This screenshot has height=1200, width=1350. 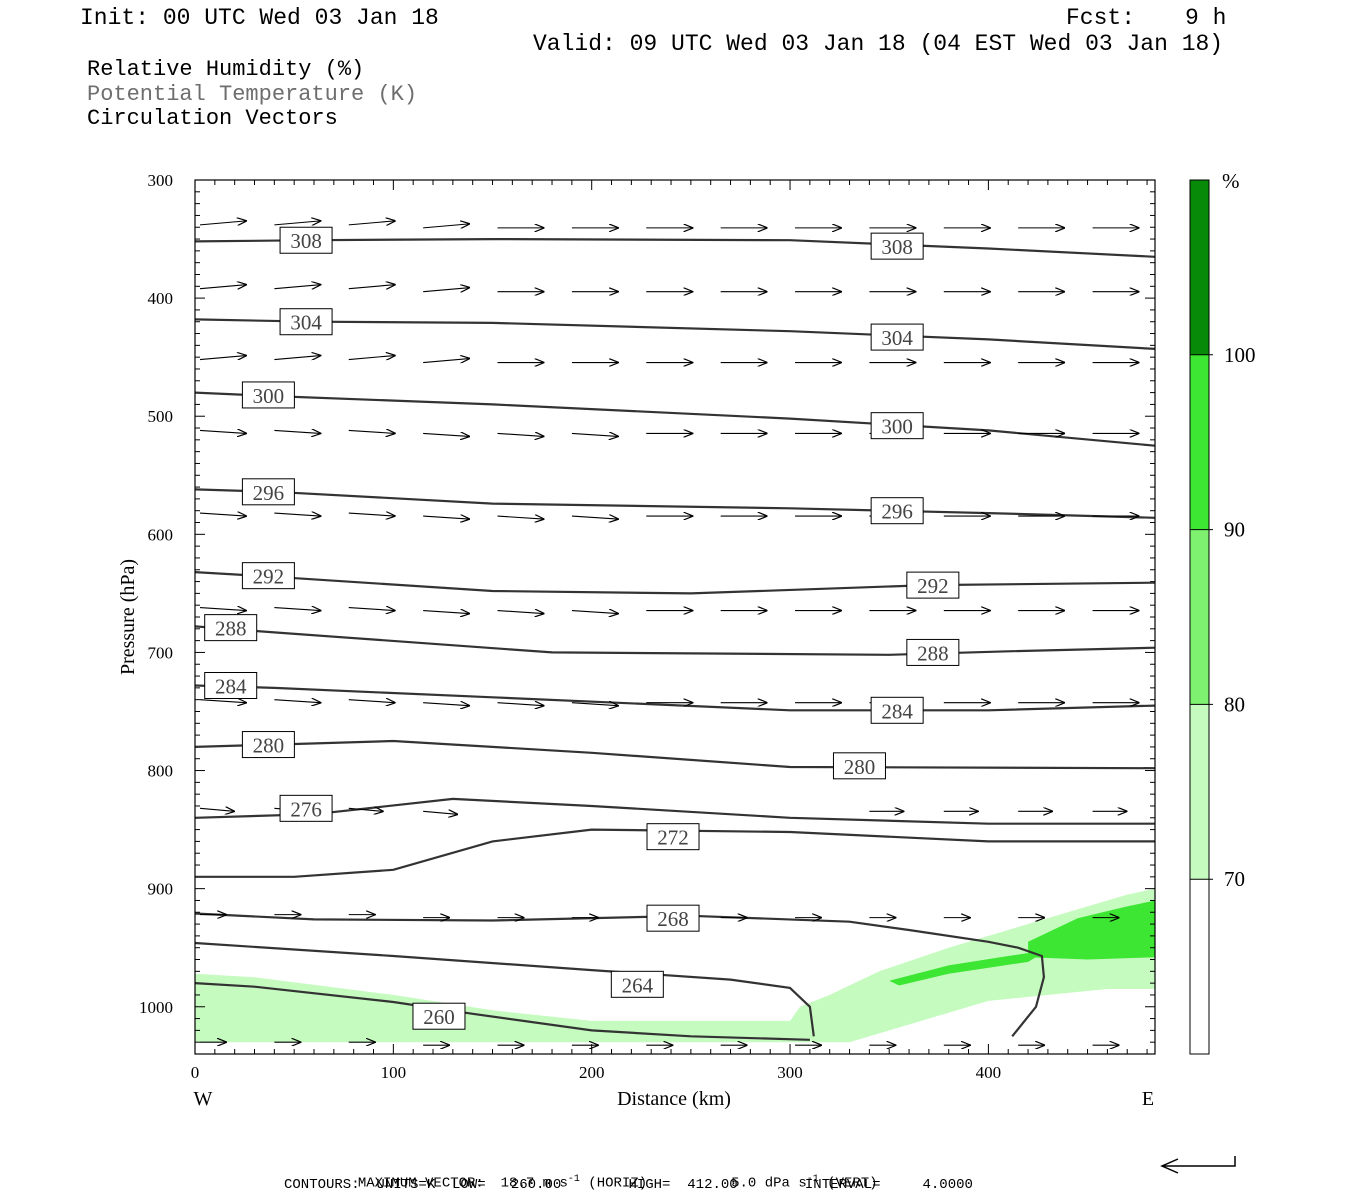 I want to click on contour-label-288: 288, so click(x=933, y=653).